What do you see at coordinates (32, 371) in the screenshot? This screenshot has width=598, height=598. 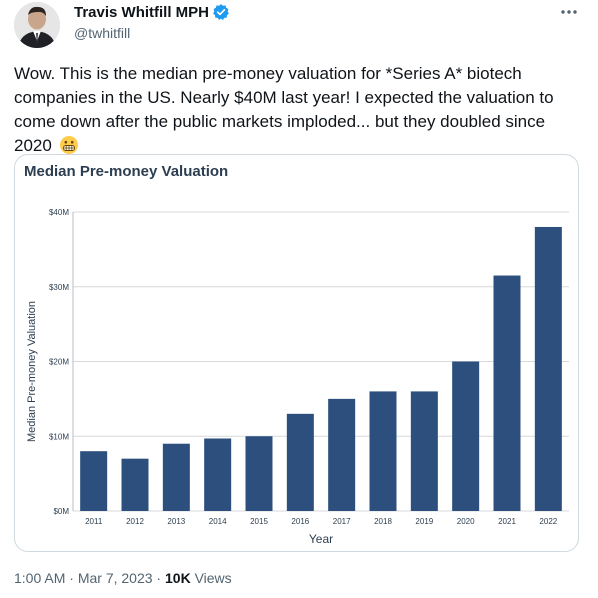 I see `y-axis-label: Median Pre-money Valuation` at bounding box center [32, 371].